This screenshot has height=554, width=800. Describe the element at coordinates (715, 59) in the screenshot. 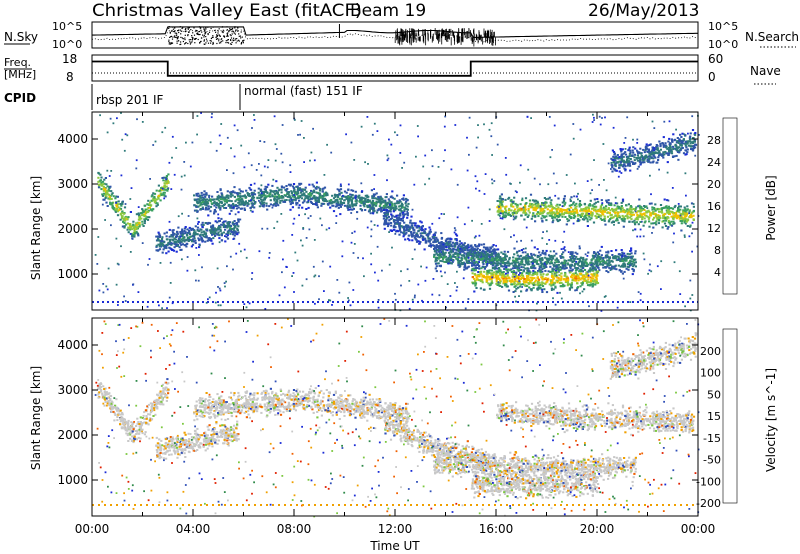

I see `freq-right-tick-top: 60` at that location.